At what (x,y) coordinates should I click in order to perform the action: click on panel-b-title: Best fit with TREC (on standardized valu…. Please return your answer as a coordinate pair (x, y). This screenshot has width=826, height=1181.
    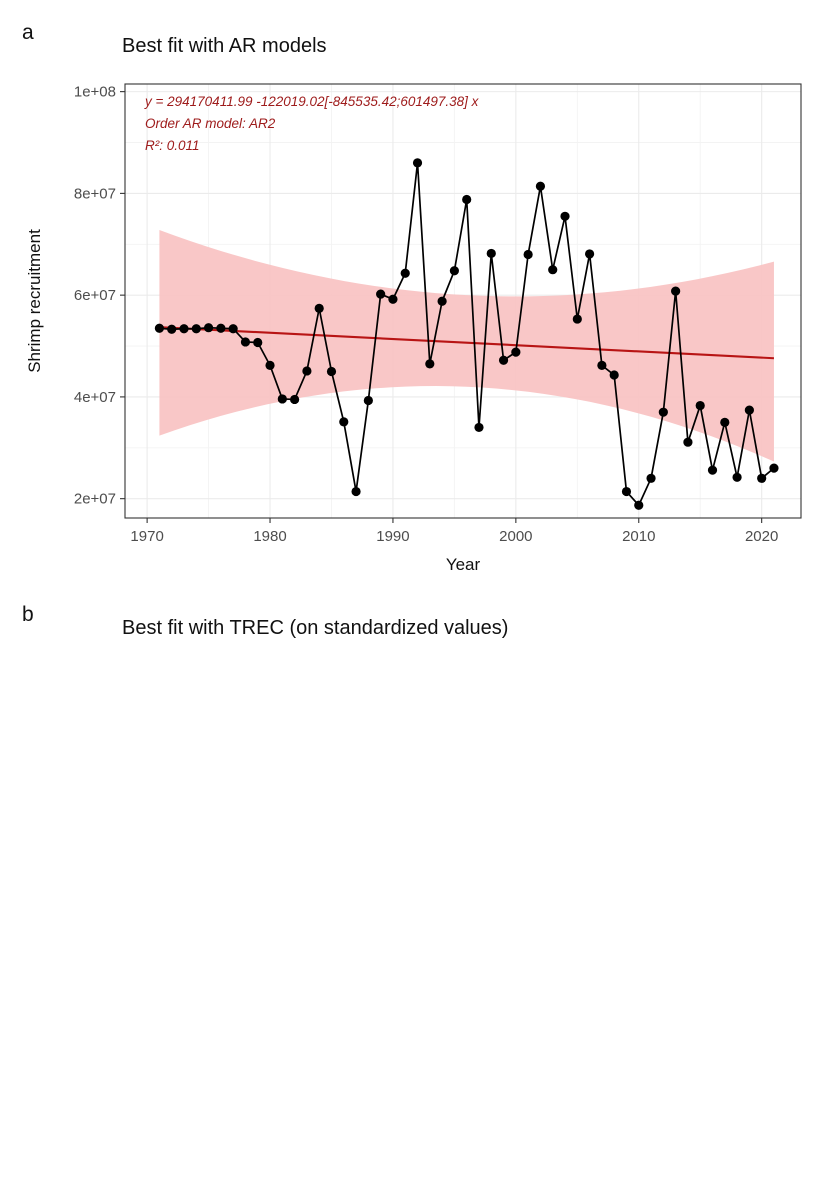
    Looking at the image, I should click on (315, 628).